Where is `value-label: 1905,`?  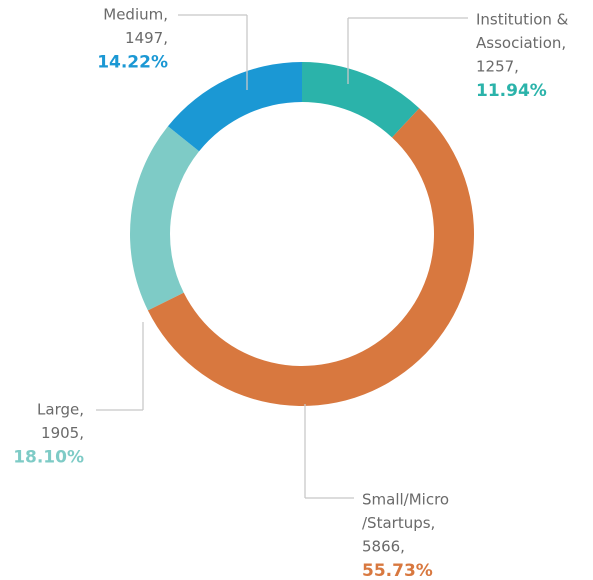
value-label: 1905, is located at coordinates (62, 433).